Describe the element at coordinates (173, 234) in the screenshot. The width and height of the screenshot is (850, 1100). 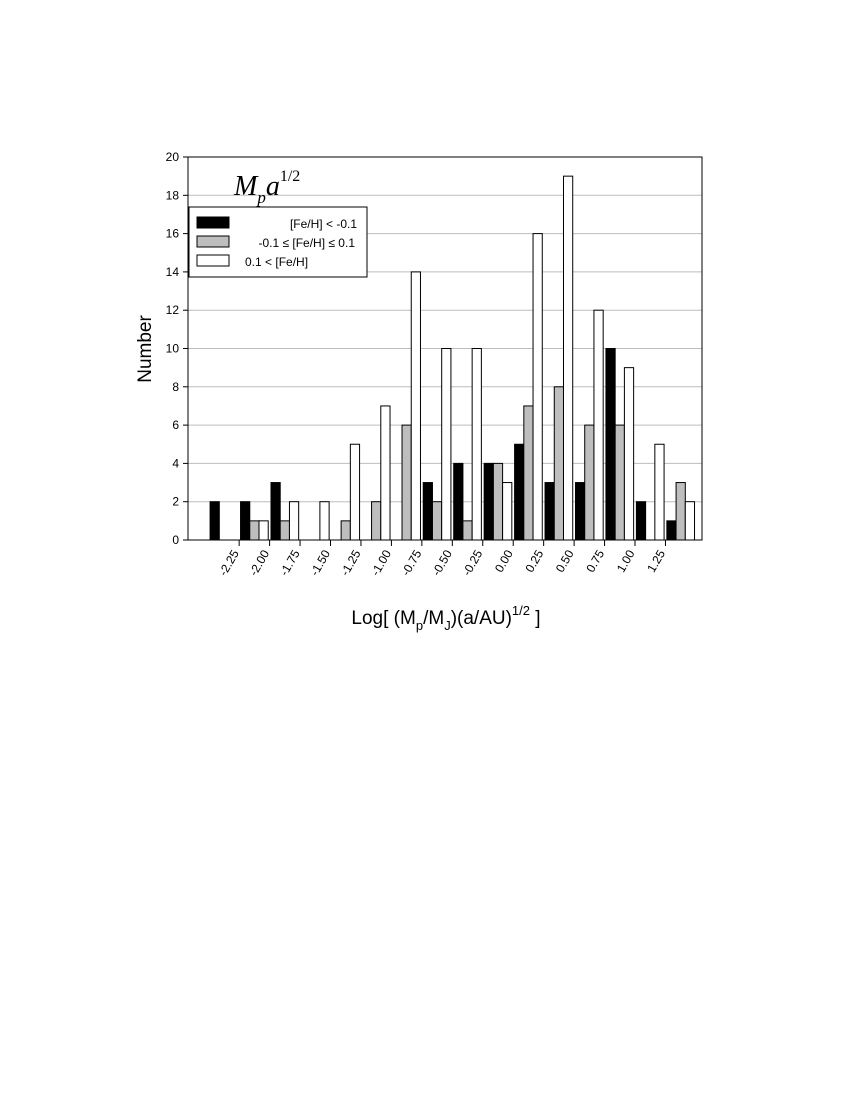
I see `y-tick-label-8: 16` at that location.